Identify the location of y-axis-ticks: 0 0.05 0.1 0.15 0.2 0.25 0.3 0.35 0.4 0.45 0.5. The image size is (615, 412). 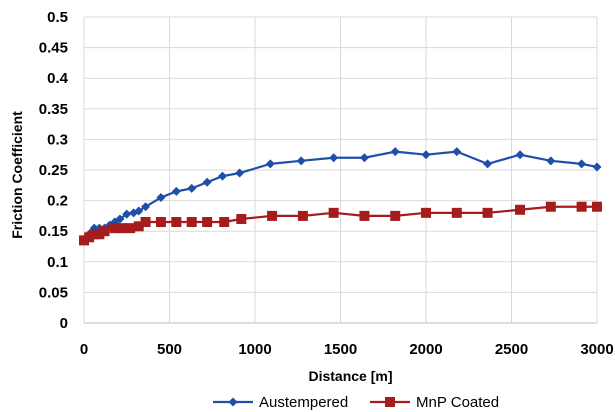
(54, 170).